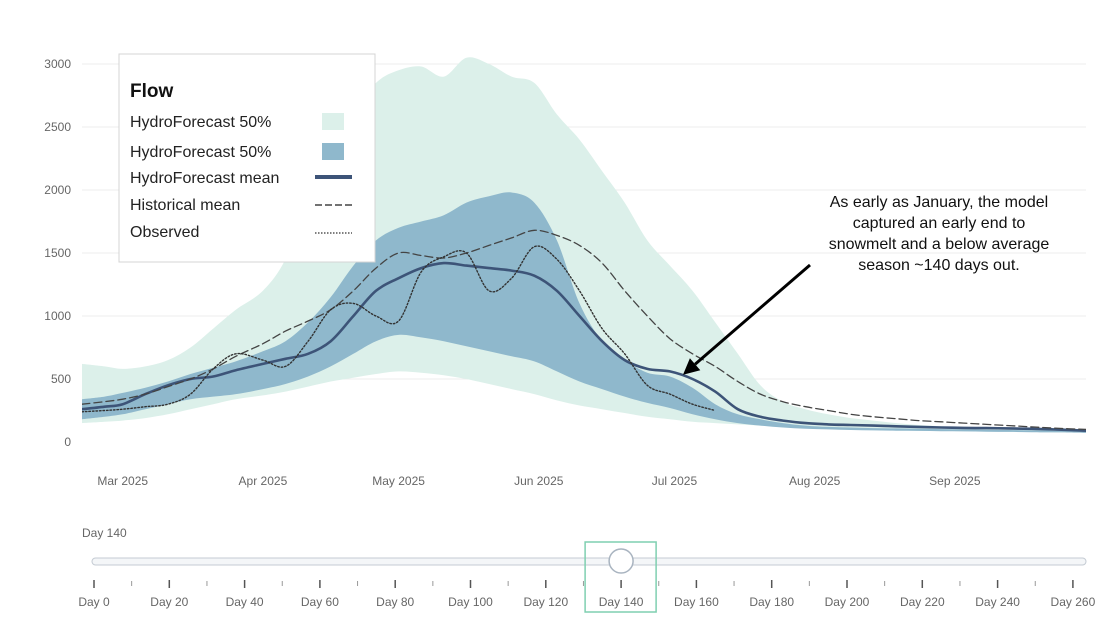 The height and width of the screenshot is (630, 1120). I want to click on y-tick-label: 500, so click(61, 379).